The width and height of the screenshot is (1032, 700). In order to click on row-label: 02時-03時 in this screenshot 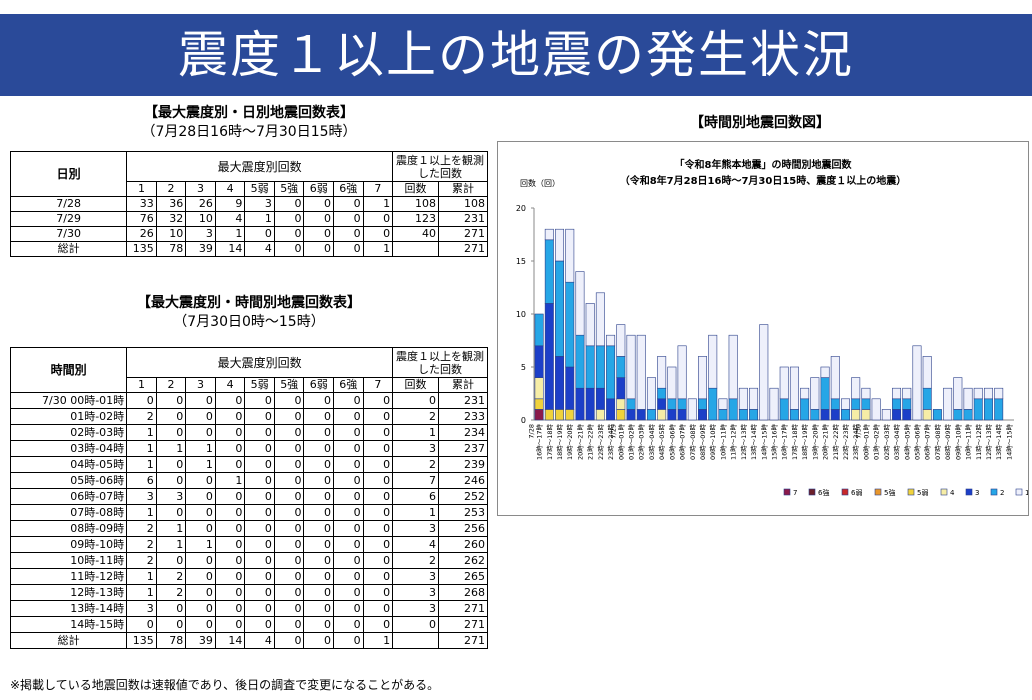, I will do `click(68, 432)`.